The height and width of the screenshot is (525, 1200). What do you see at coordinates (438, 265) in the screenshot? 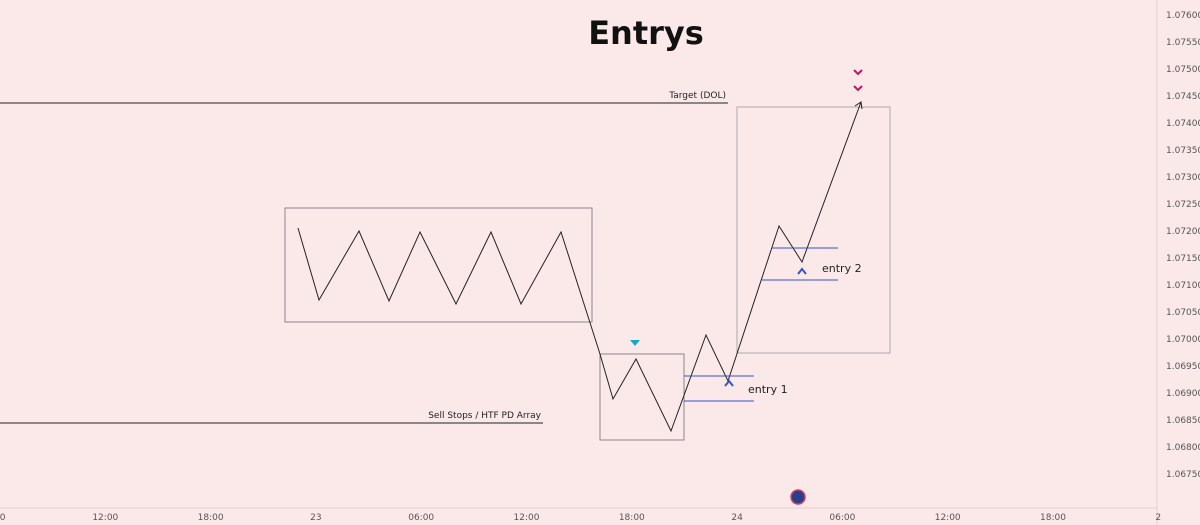
I see `range-box` at bounding box center [438, 265].